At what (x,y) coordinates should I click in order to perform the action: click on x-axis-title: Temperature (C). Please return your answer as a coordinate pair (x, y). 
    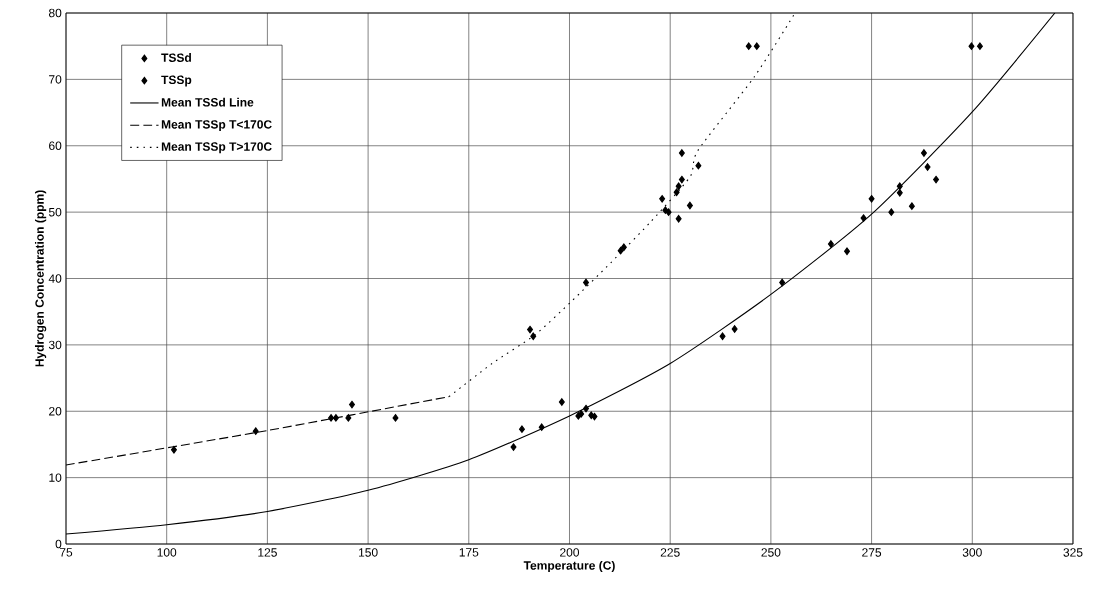
    Looking at the image, I should click on (569, 566).